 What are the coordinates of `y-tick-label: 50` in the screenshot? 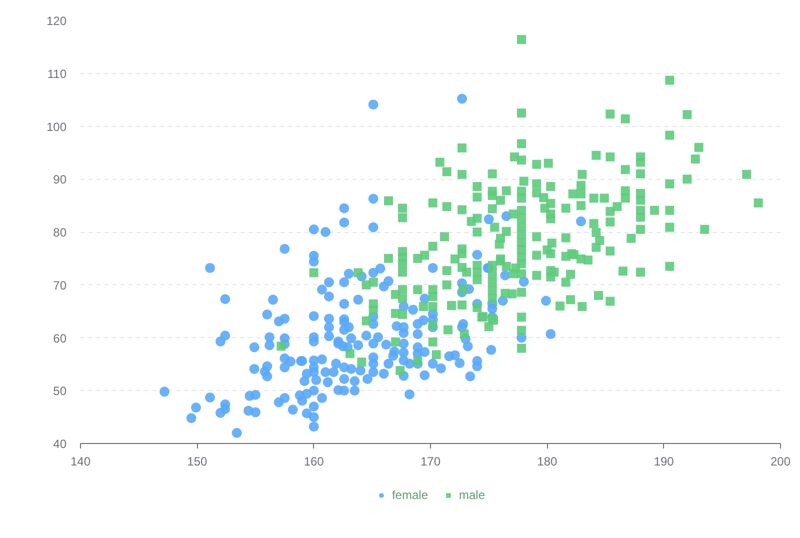 It's located at (60, 391).